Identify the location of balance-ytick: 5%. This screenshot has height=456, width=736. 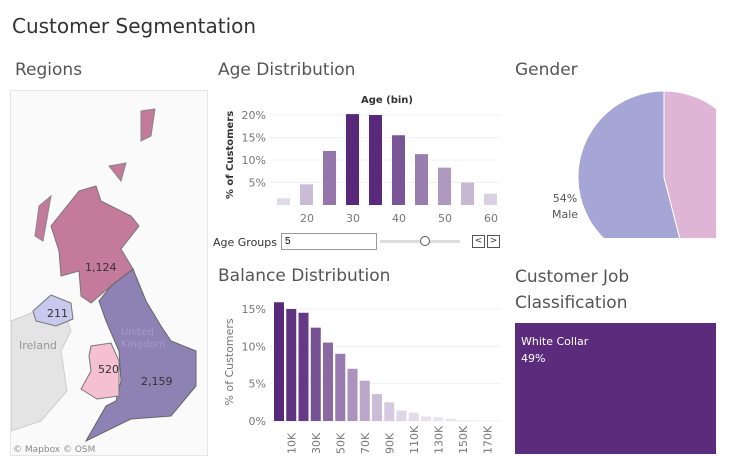
(257, 384).